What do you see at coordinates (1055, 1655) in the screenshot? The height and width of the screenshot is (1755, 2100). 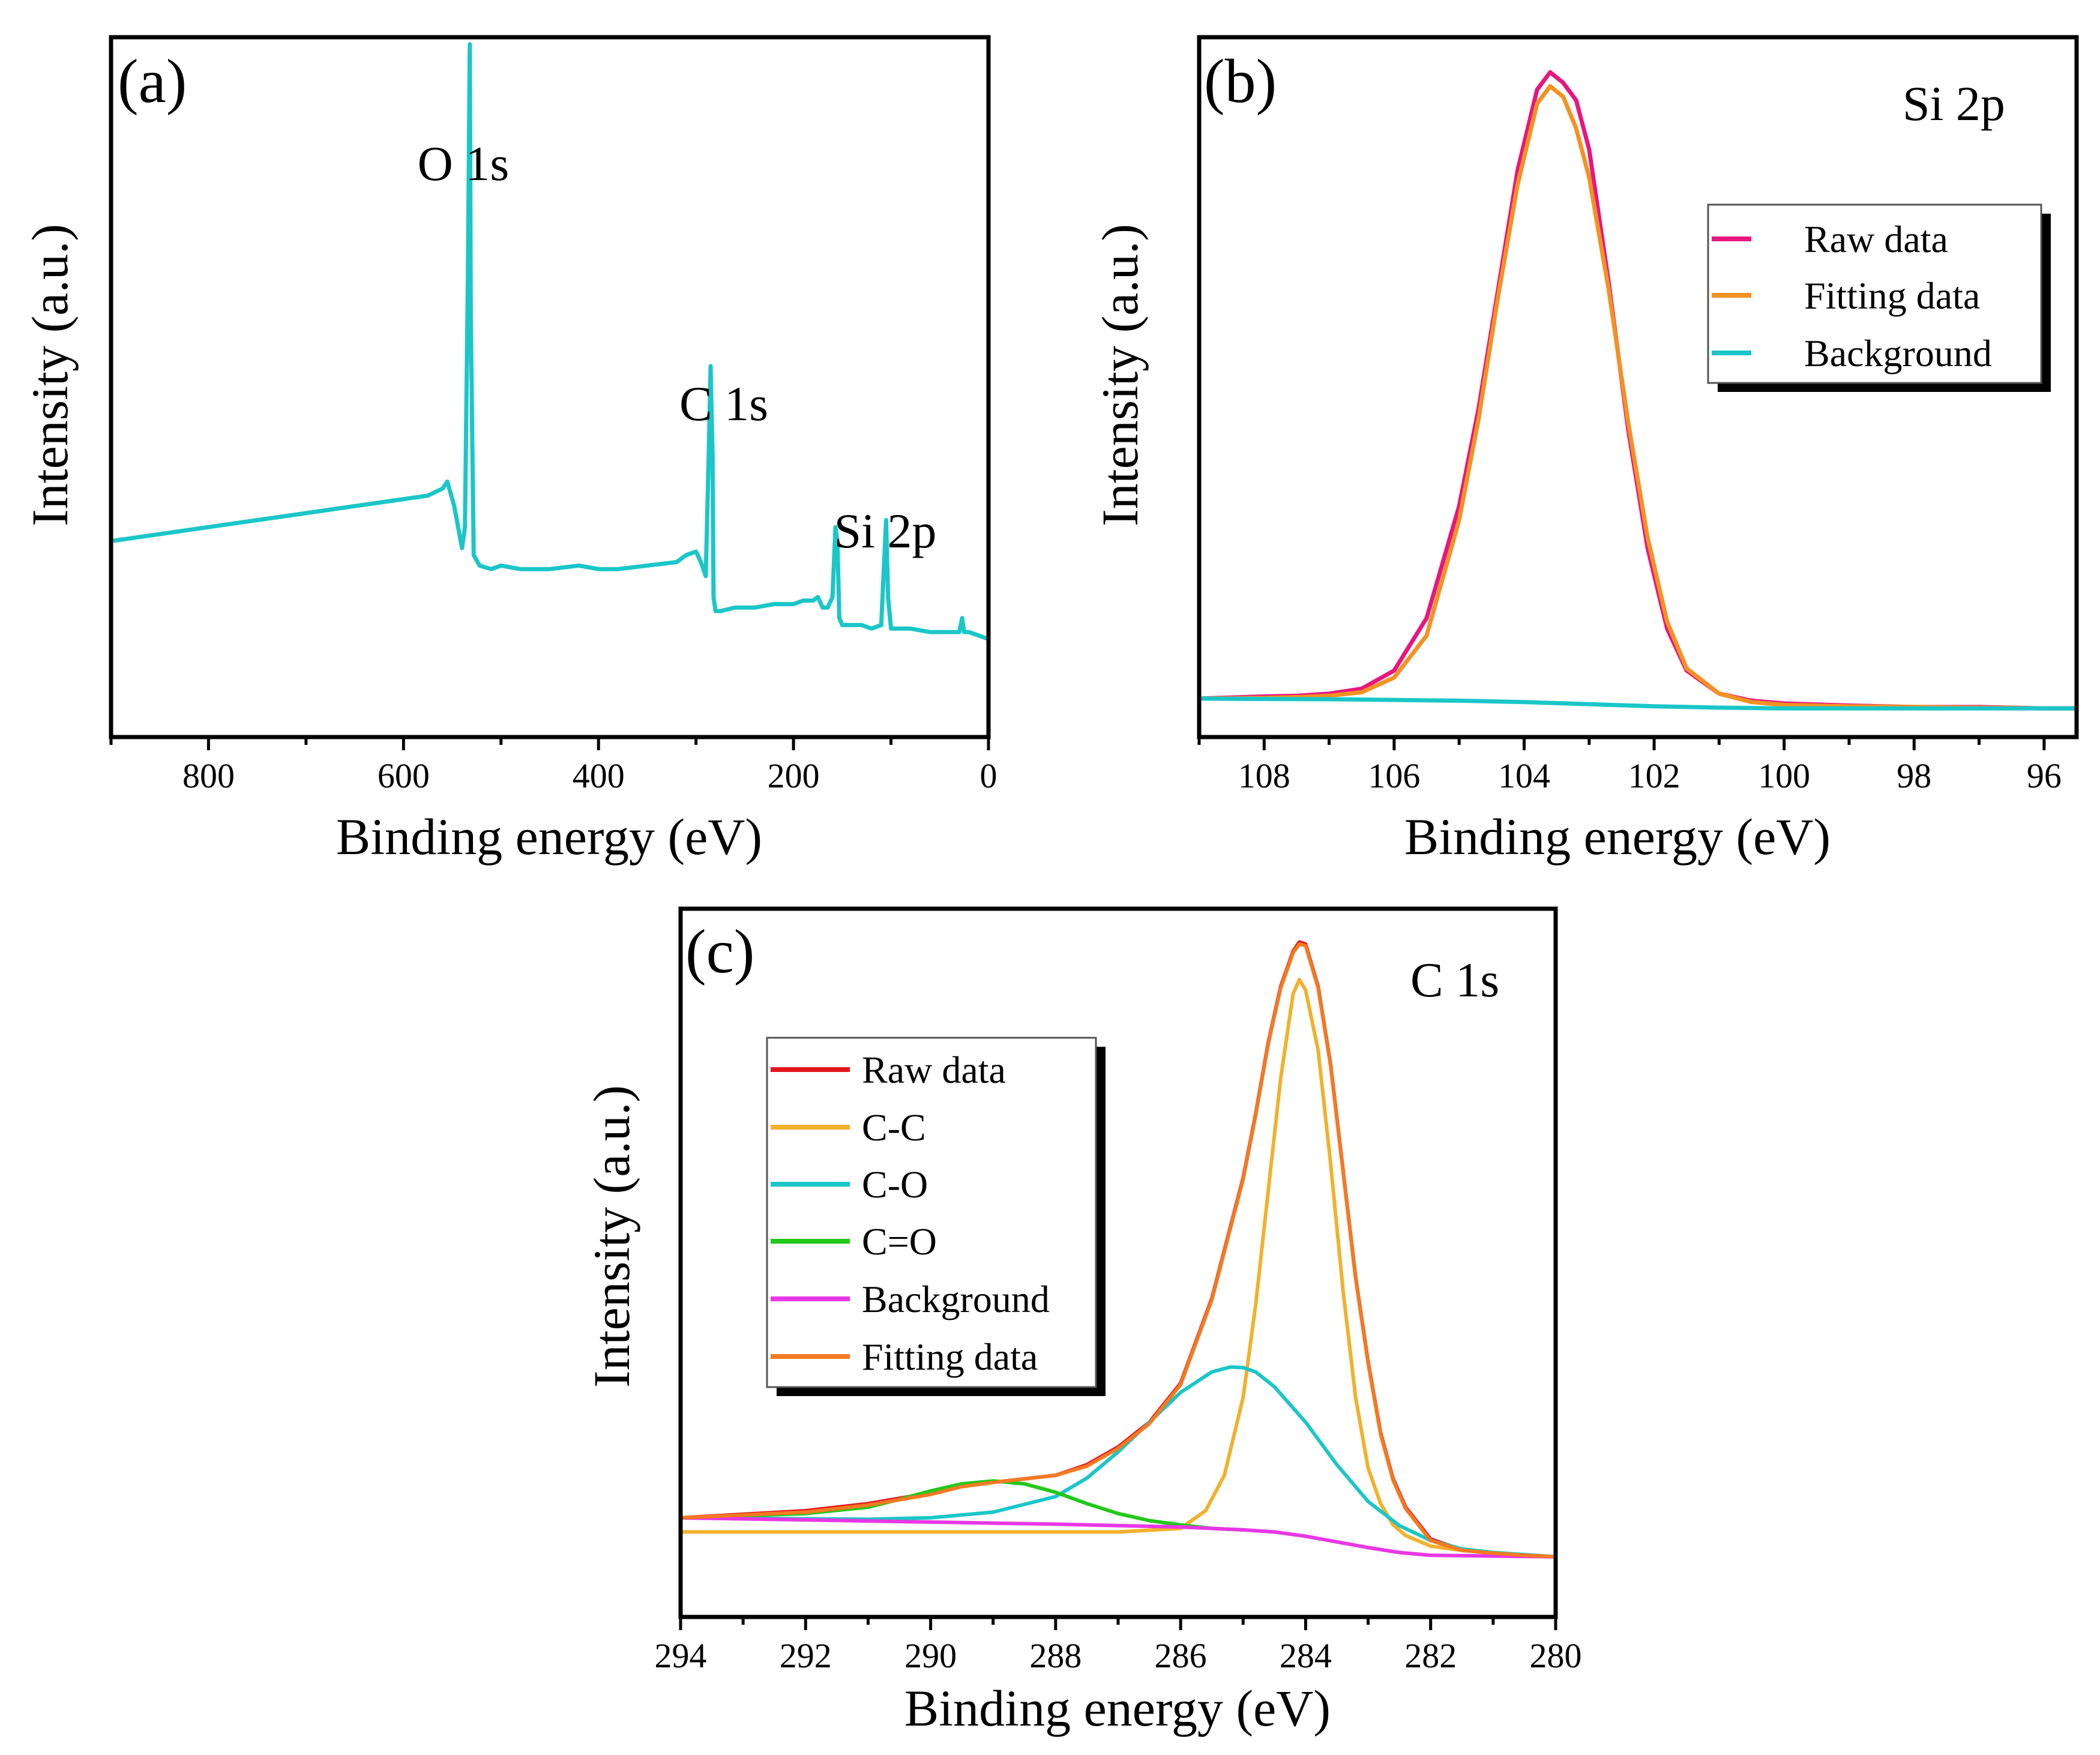 I see `x-tick-label-288-panel-2: 288` at bounding box center [1055, 1655].